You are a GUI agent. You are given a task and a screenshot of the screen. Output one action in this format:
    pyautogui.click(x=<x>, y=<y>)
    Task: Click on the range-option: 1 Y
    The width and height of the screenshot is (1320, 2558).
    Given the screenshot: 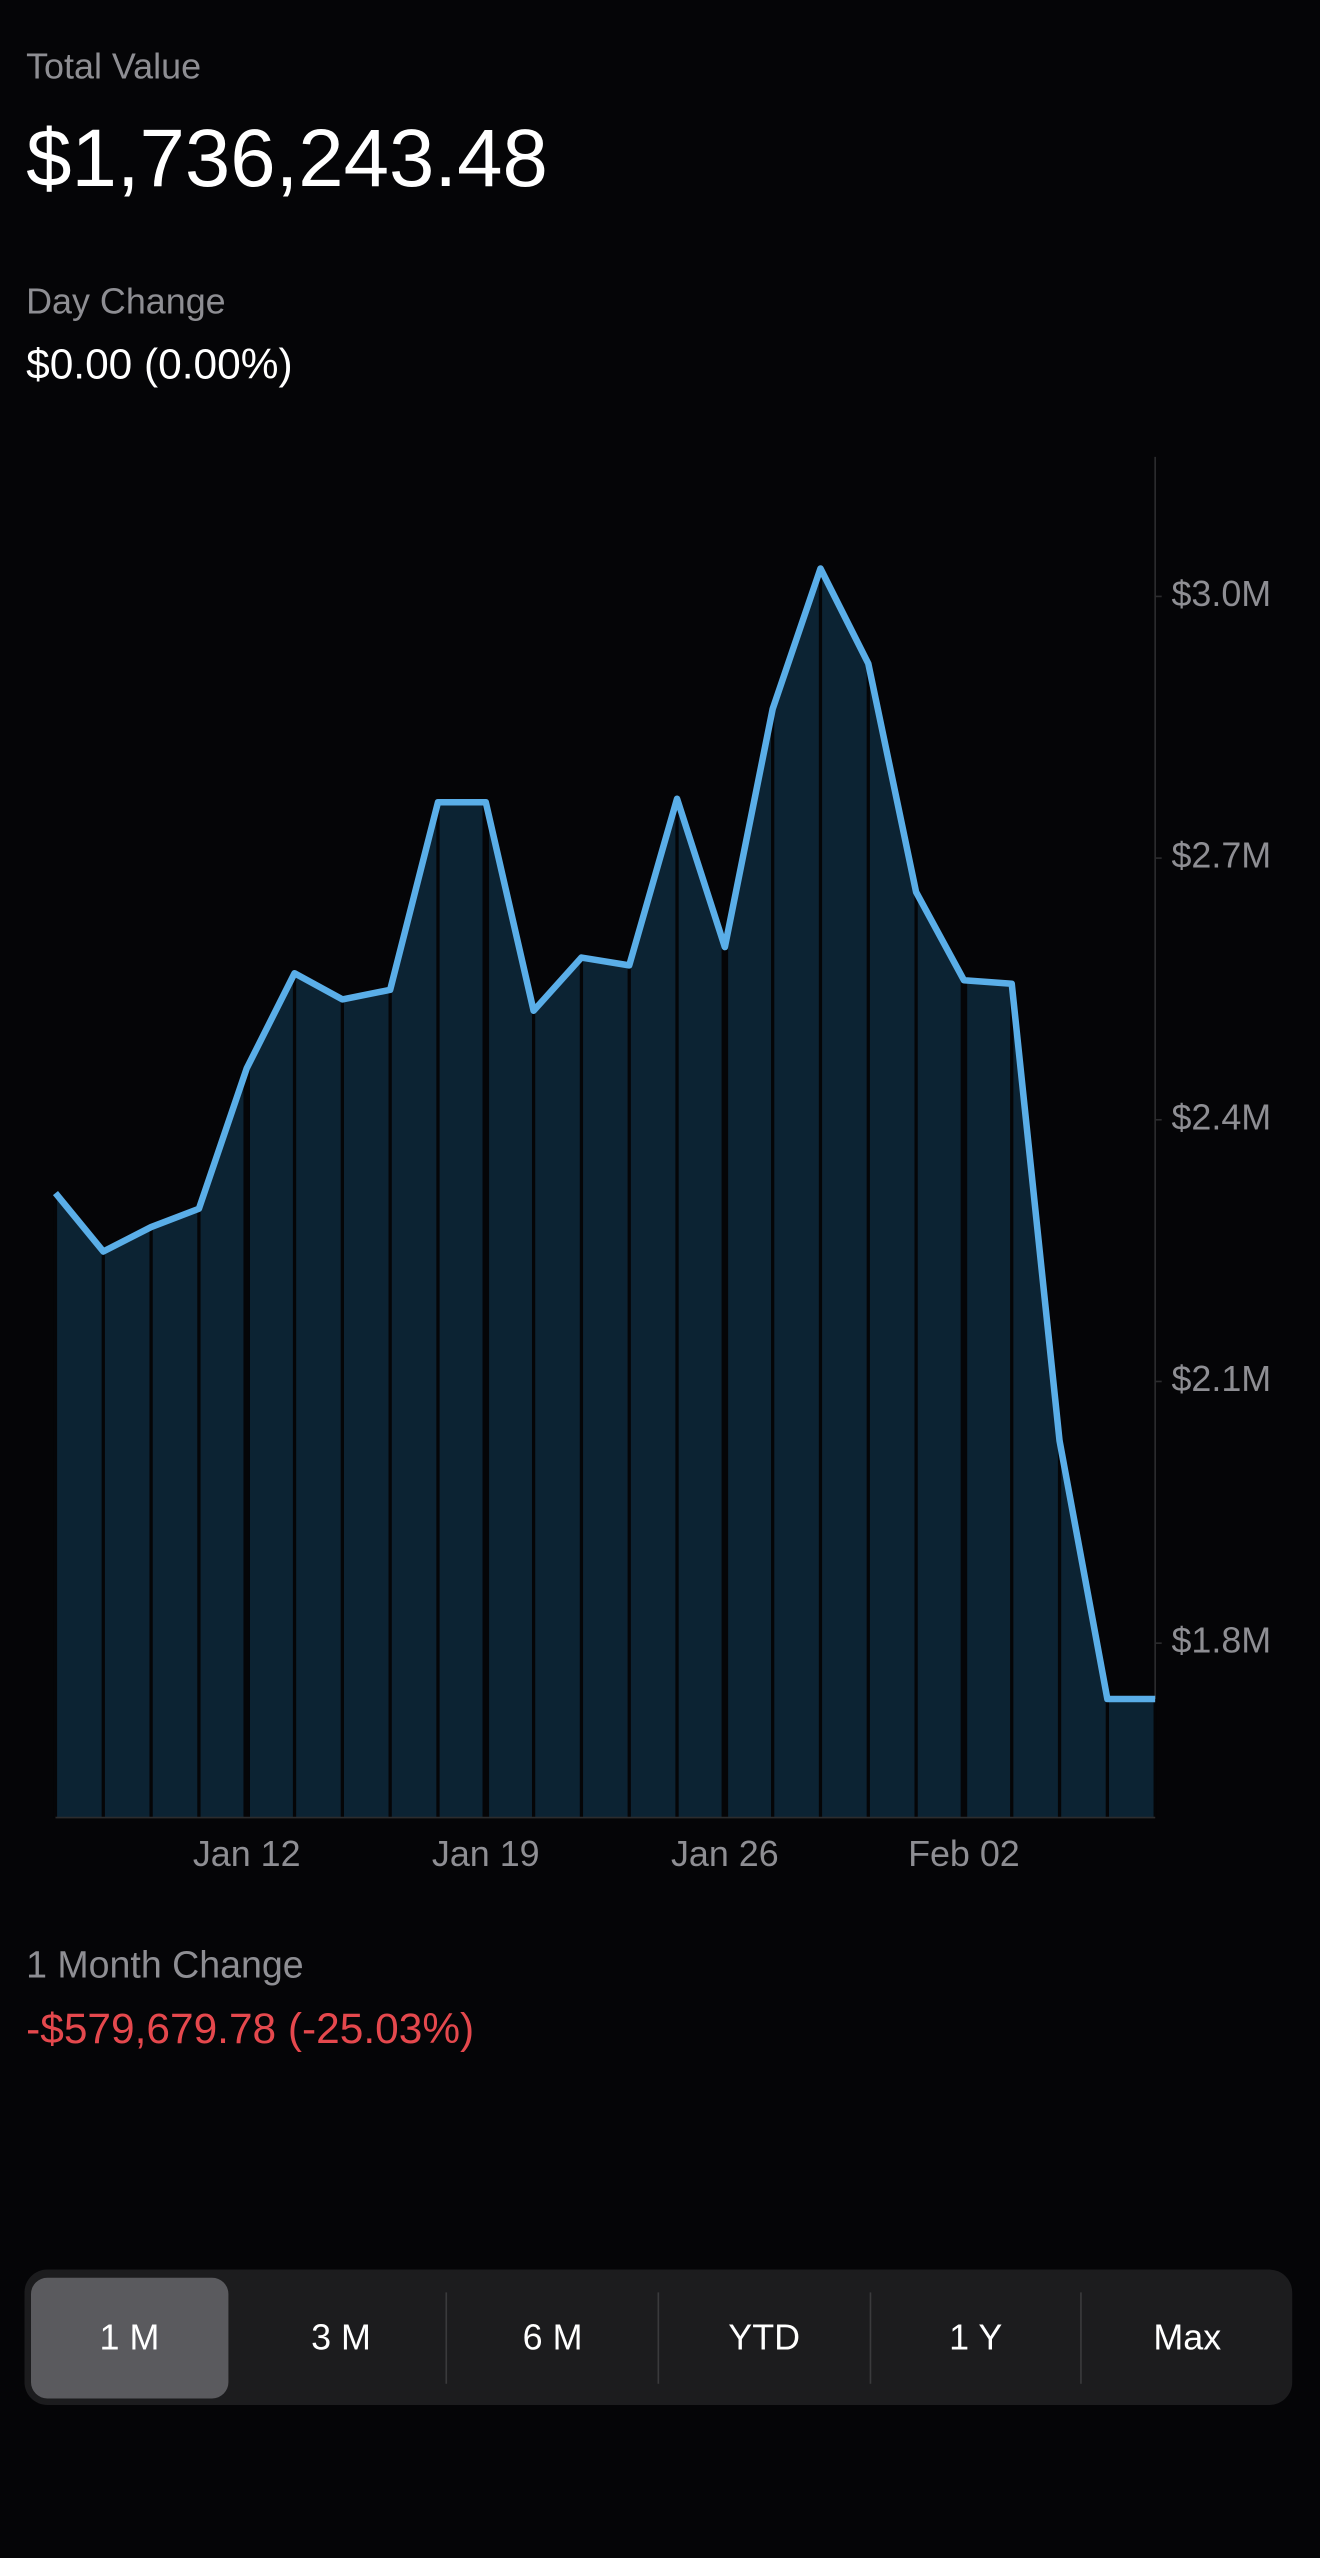 What is the action you would take?
    pyautogui.click(x=976, y=2336)
    